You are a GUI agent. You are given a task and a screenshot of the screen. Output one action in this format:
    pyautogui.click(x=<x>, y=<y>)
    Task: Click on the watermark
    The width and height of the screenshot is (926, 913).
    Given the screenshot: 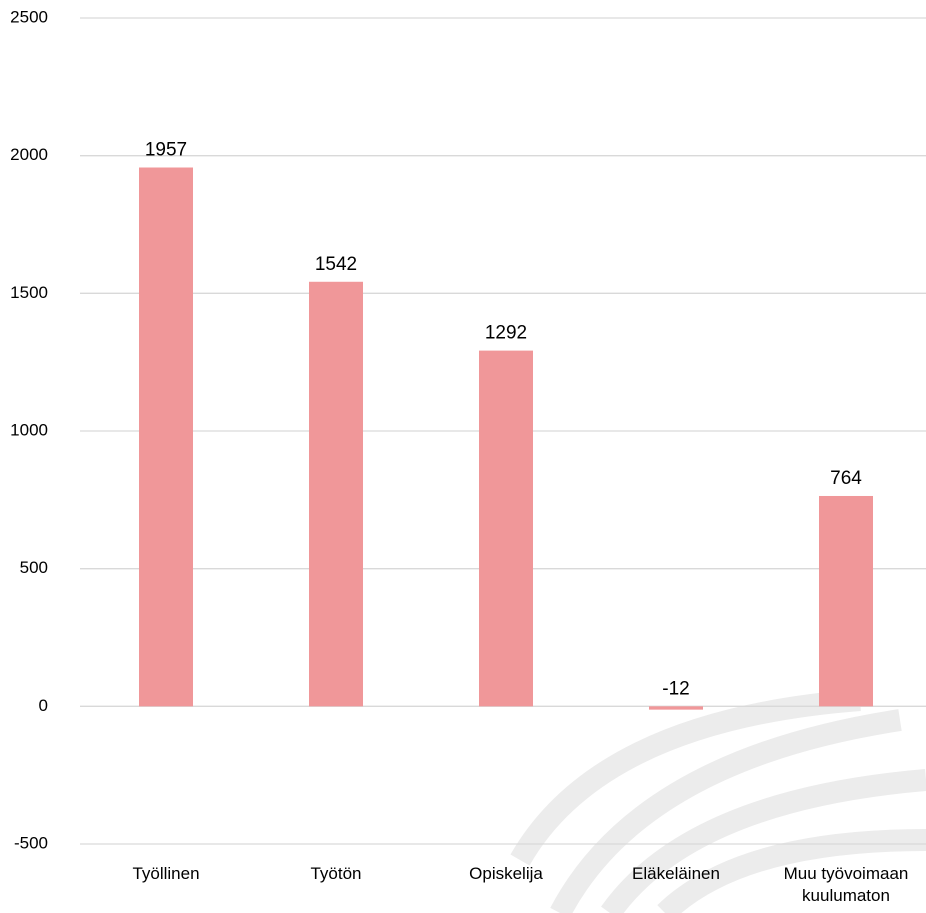 What is the action you would take?
    pyautogui.click(x=718, y=801)
    